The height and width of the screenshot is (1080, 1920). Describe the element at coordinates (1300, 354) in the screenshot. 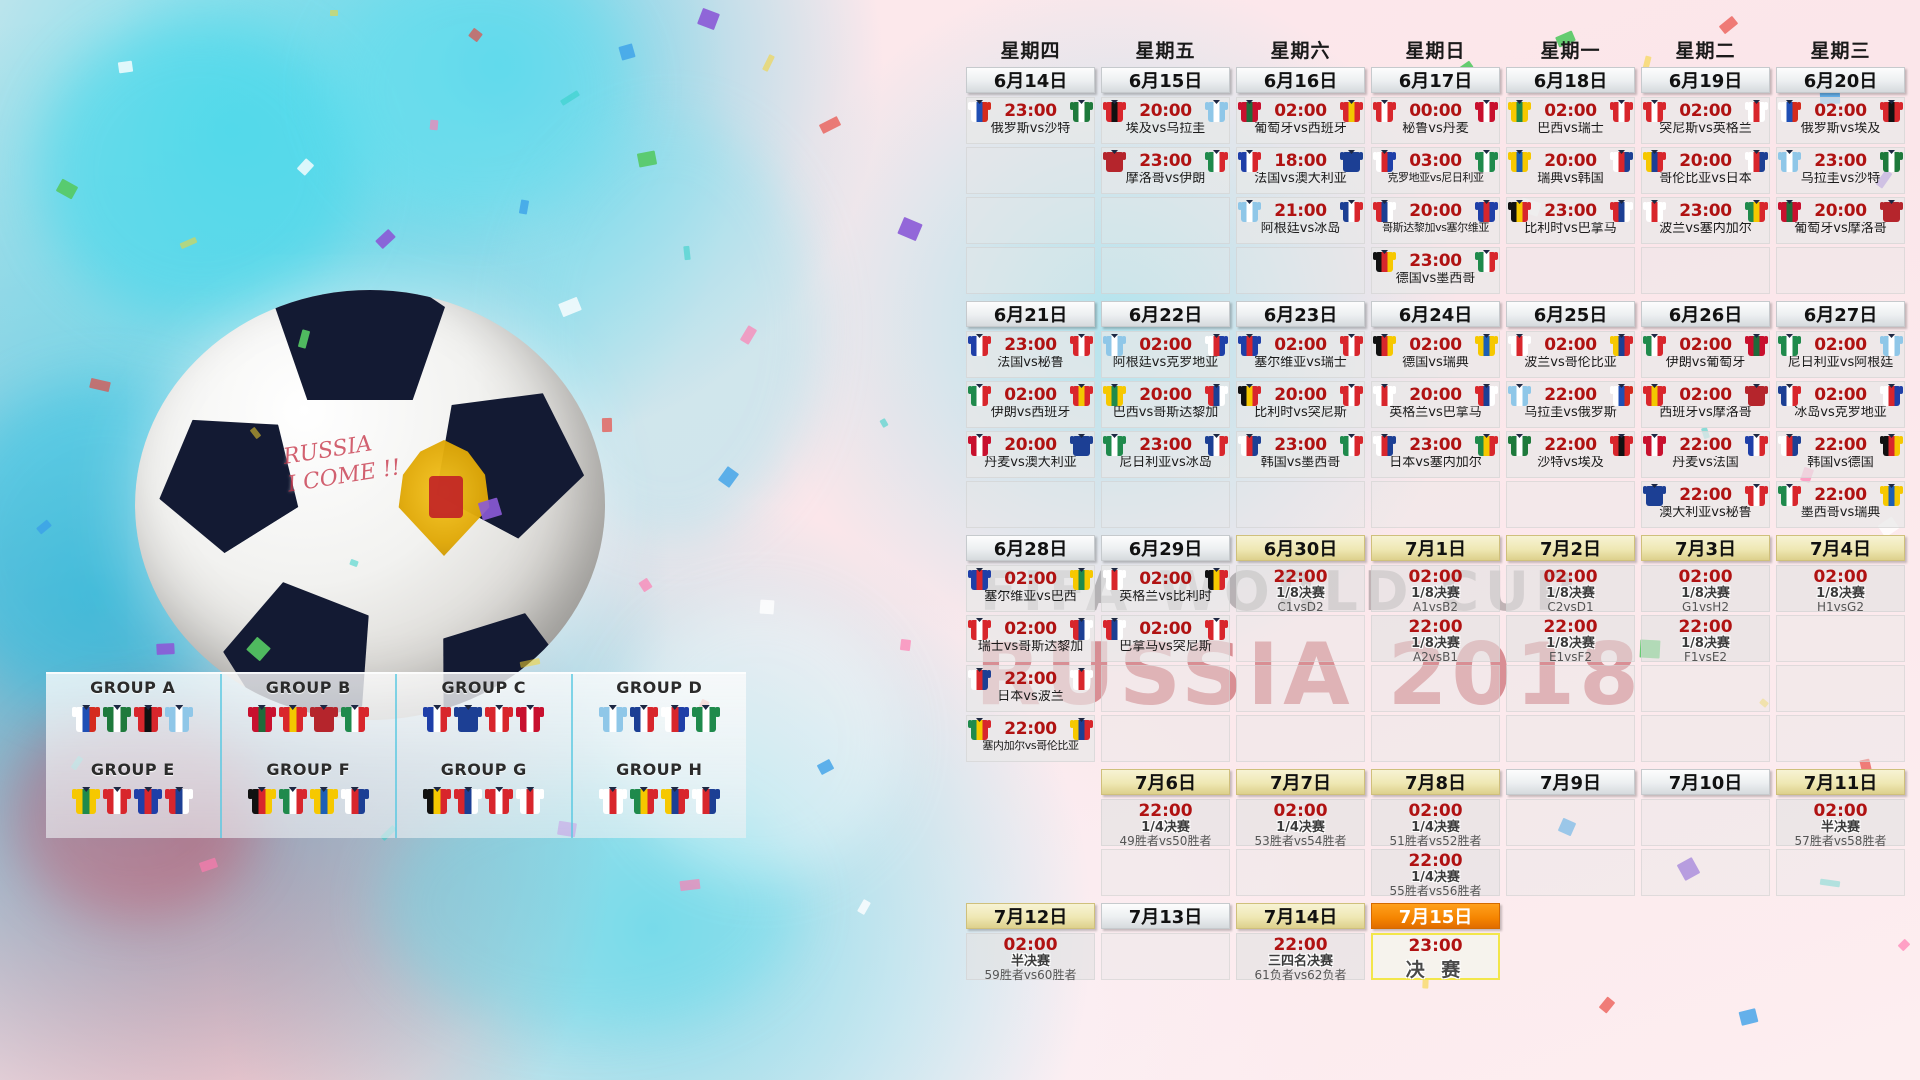

I see `match-cell: 02:00 塞尔维亚vs瑞士` at that location.